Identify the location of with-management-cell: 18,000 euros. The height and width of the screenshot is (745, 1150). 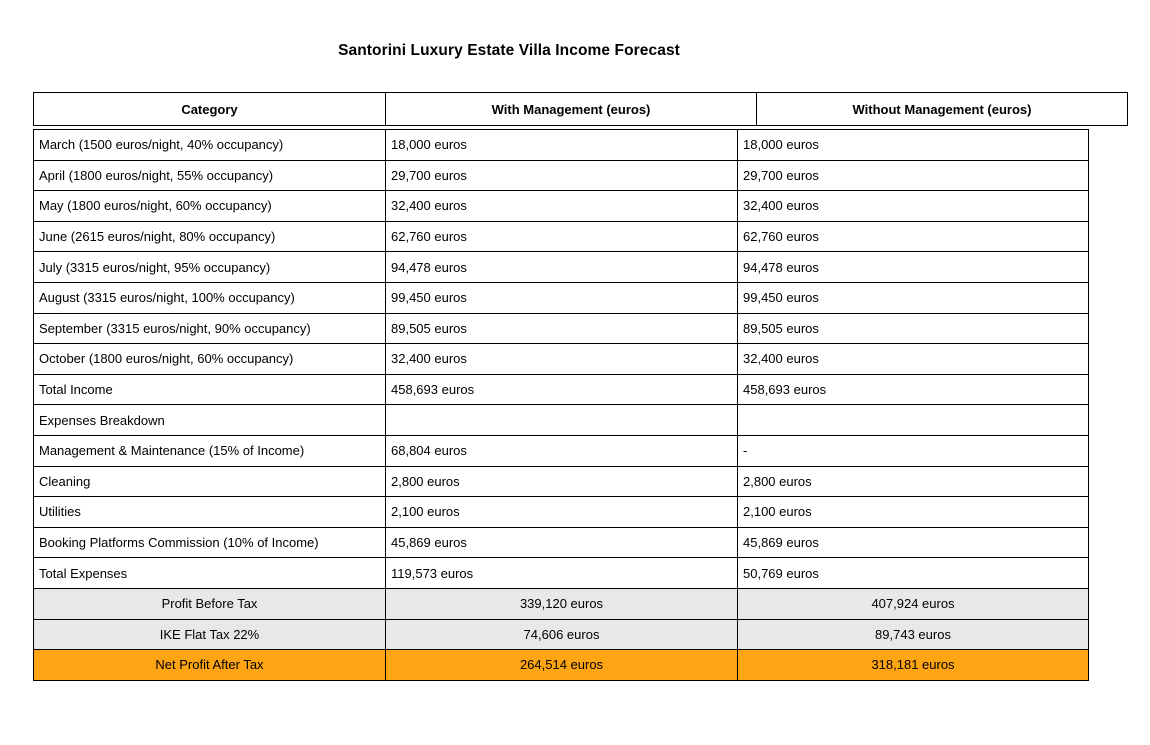
(561, 145).